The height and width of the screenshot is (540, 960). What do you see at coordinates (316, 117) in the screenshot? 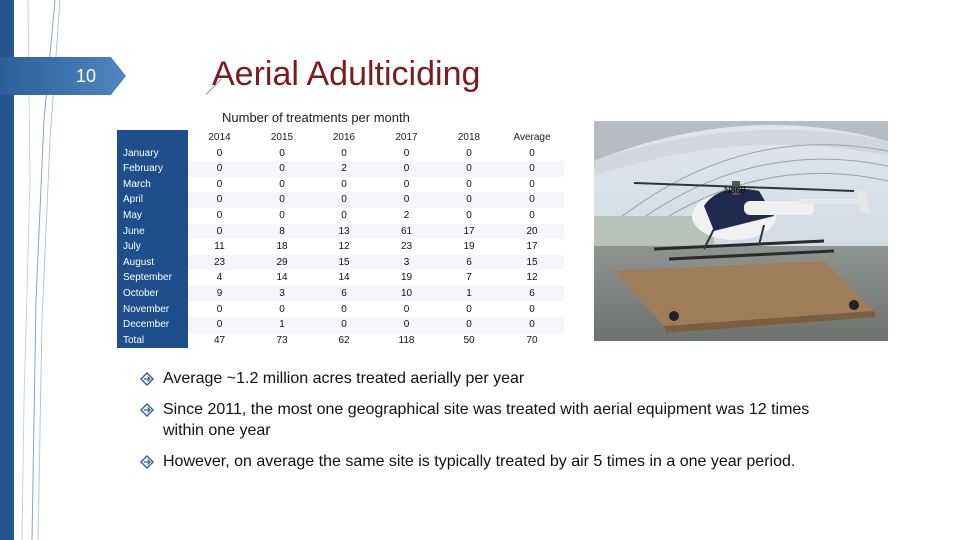
I see `table-caption: Number of treatments per month` at bounding box center [316, 117].